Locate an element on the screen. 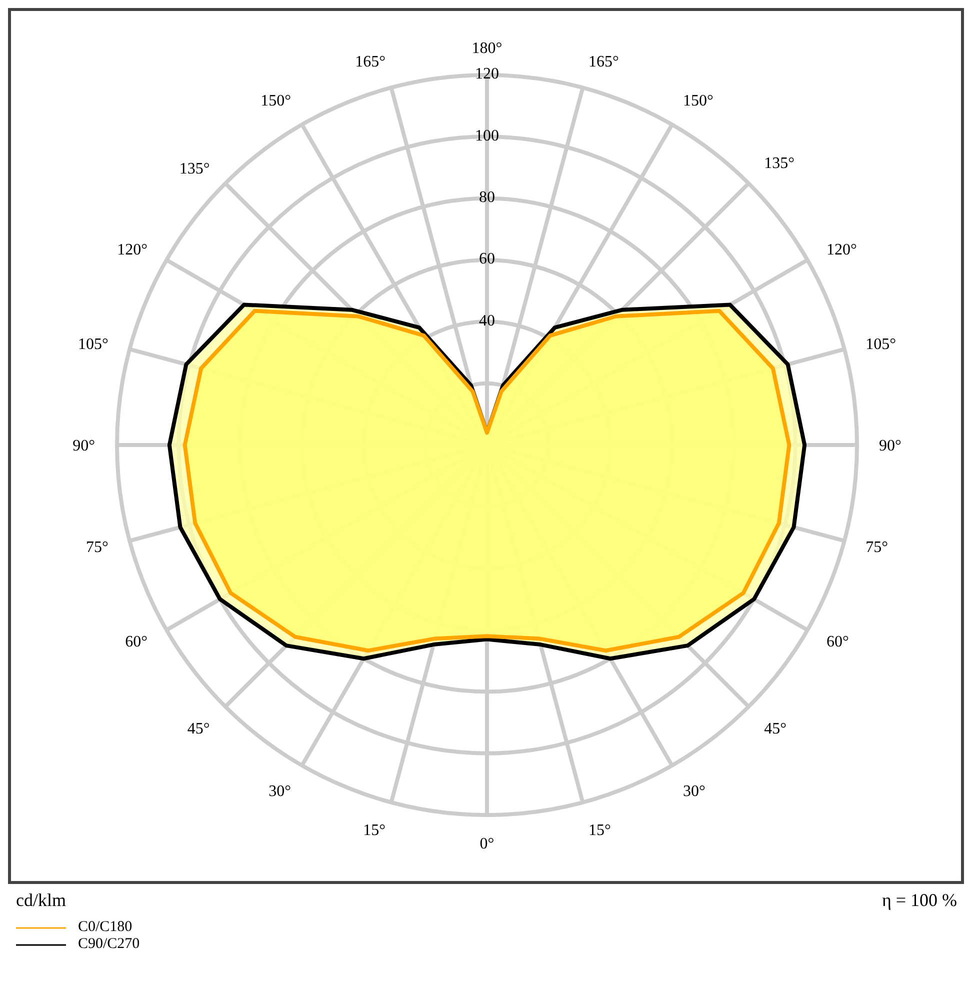 The image size is (970, 1000). legend-label: C0/C180 is located at coordinates (105, 927).